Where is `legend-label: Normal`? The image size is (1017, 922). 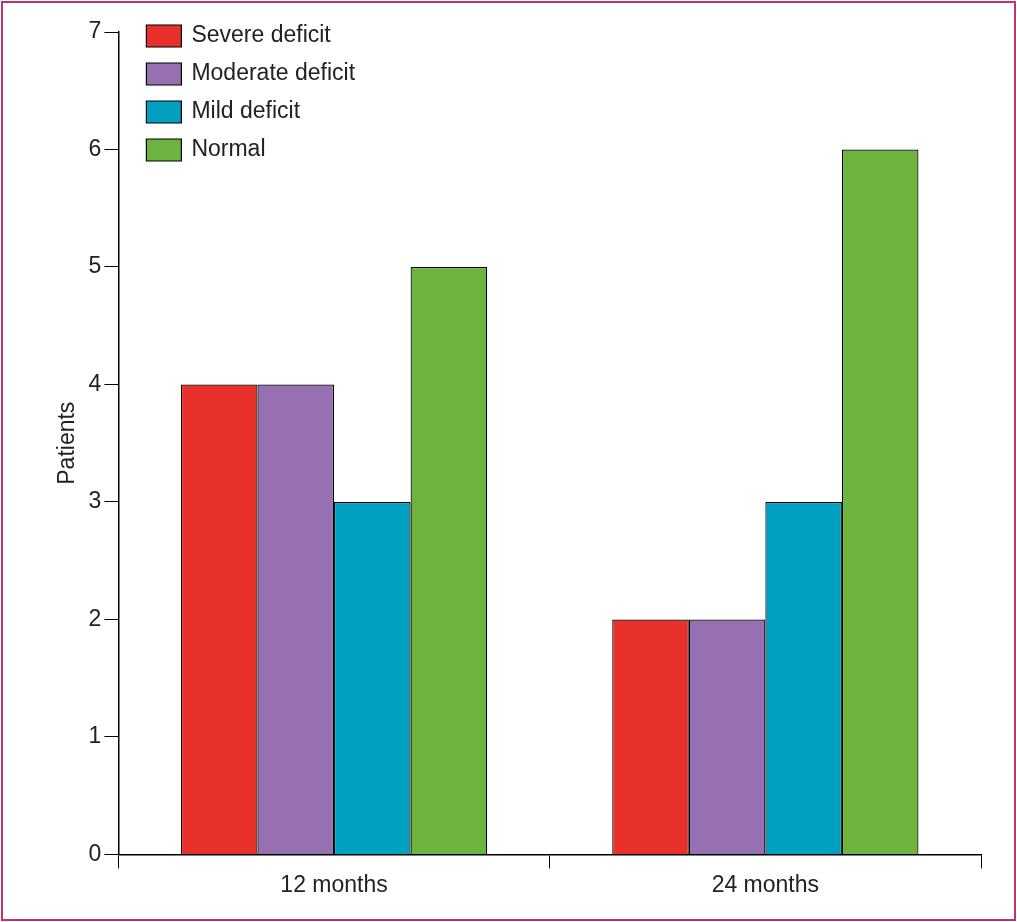 legend-label: Normal is located at coordinates (228, 148).